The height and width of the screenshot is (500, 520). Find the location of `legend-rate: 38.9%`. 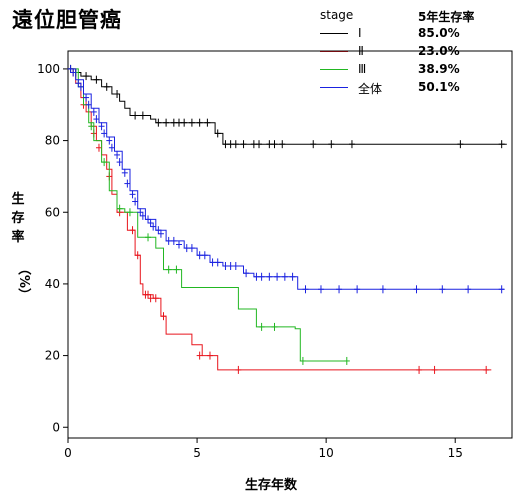

legend-rate: 38.9% is located at coordinates (439, 69).